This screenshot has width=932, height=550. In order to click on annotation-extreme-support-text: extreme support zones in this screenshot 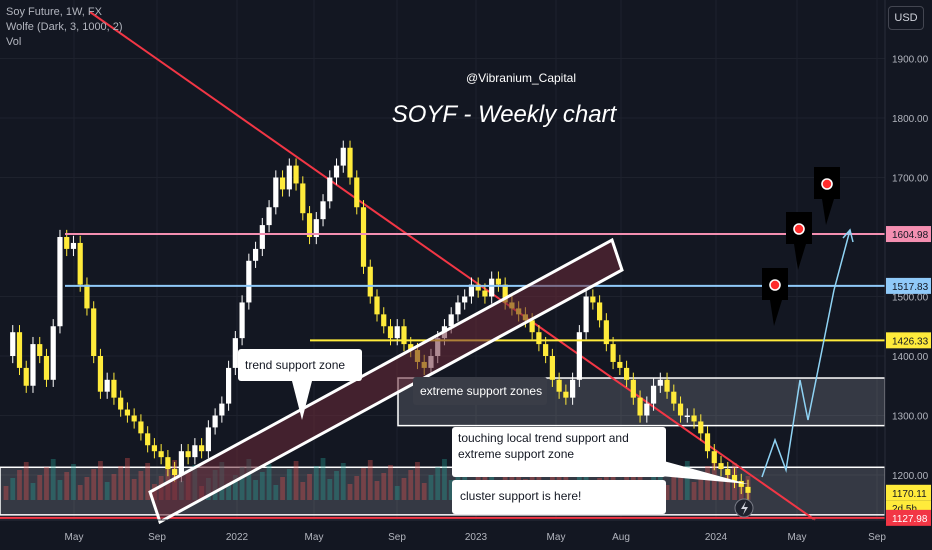, I will do `click(481, 391)`.